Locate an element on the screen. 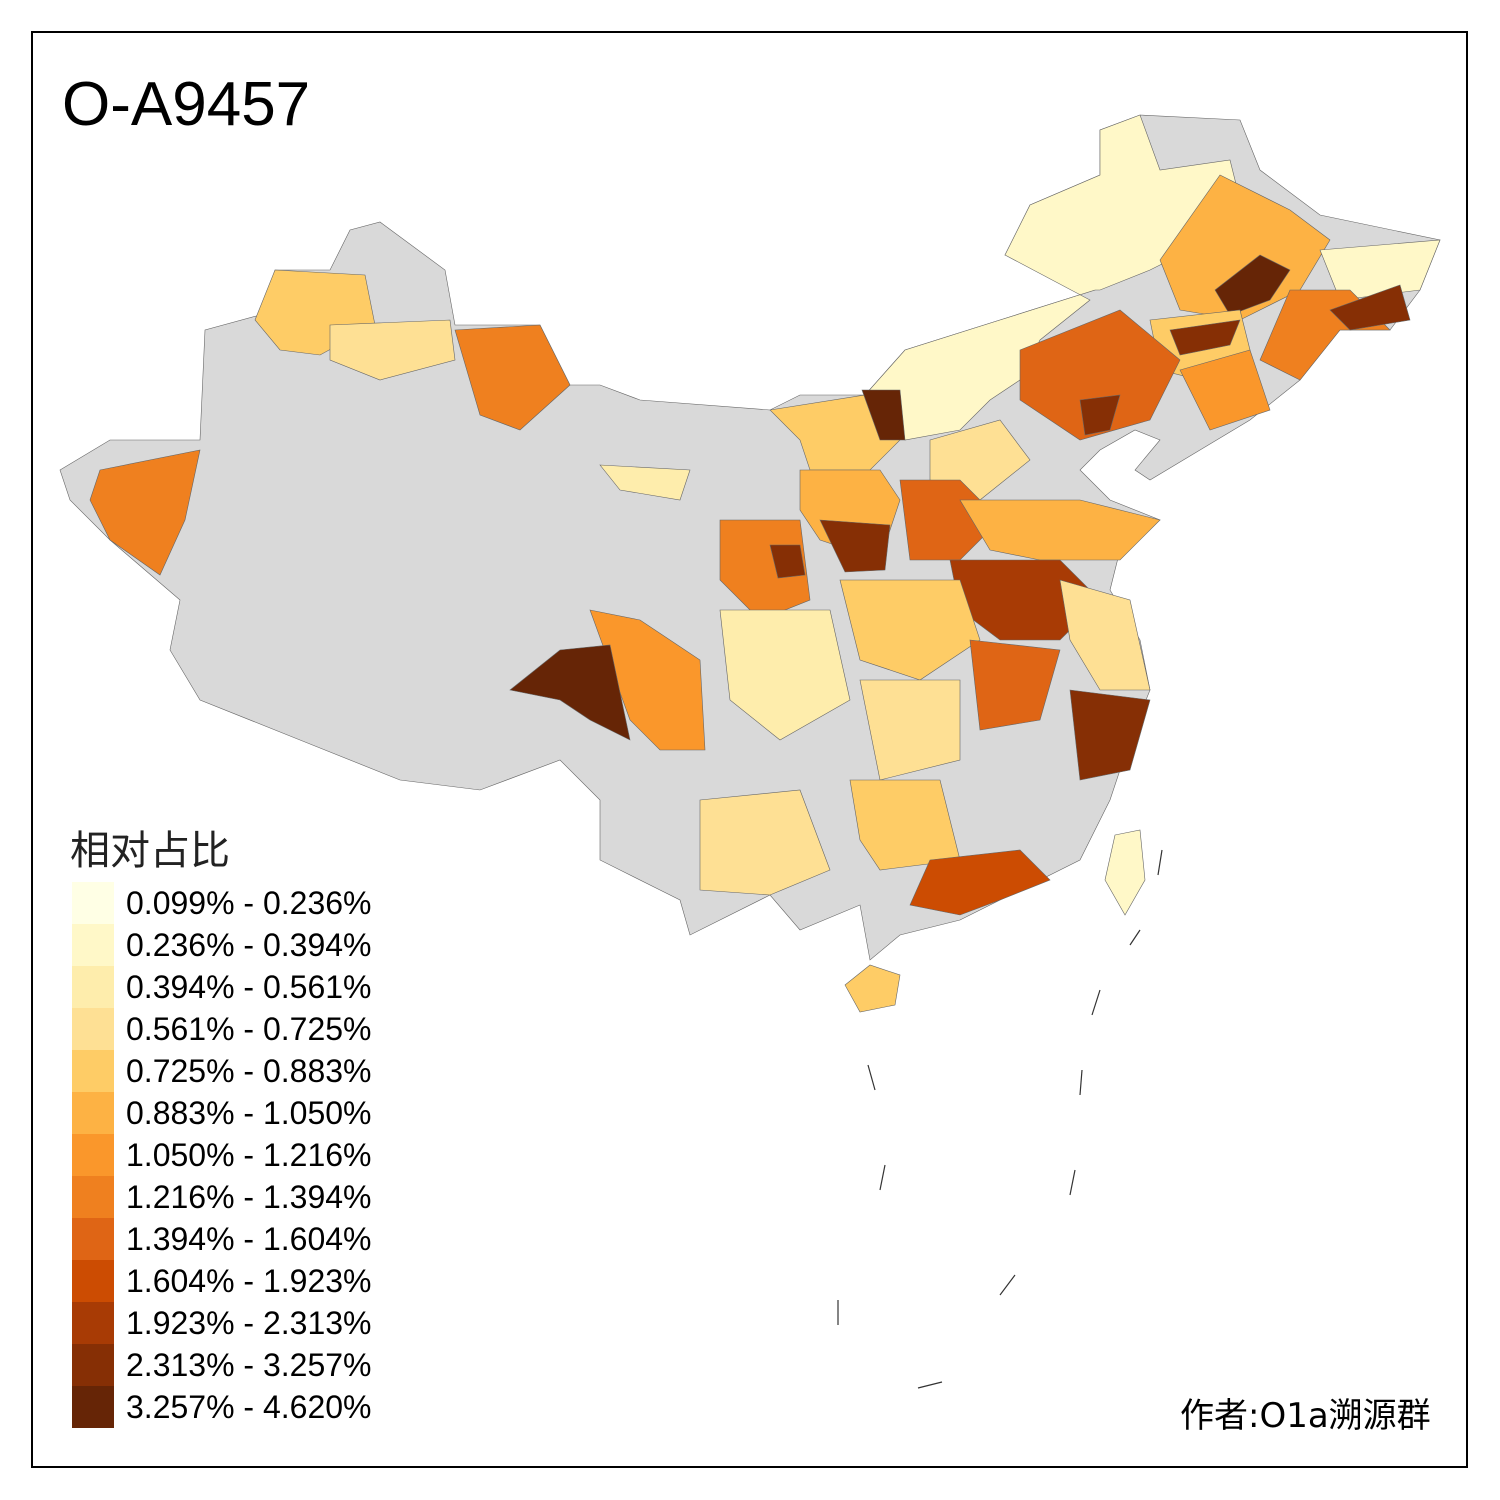  legend-item: 0.099% - 0.236% is located at coordinates (222, 903).